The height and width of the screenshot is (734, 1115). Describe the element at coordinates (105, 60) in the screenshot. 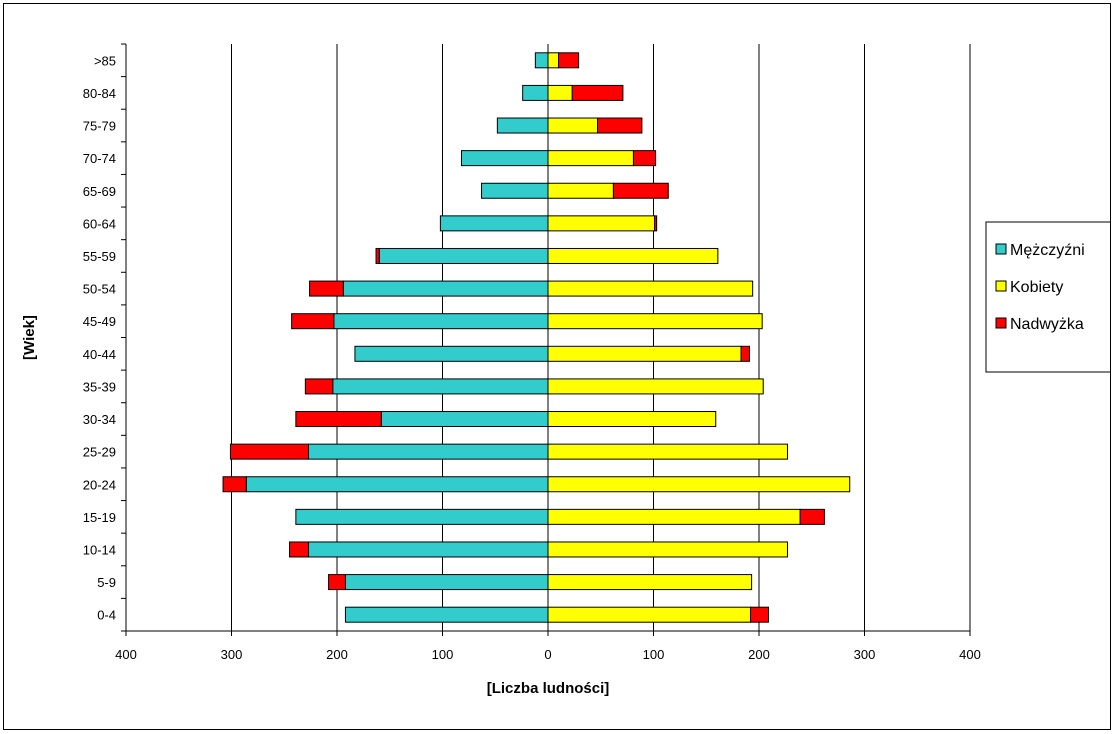

I see `y-tick-label: >85` at that location.